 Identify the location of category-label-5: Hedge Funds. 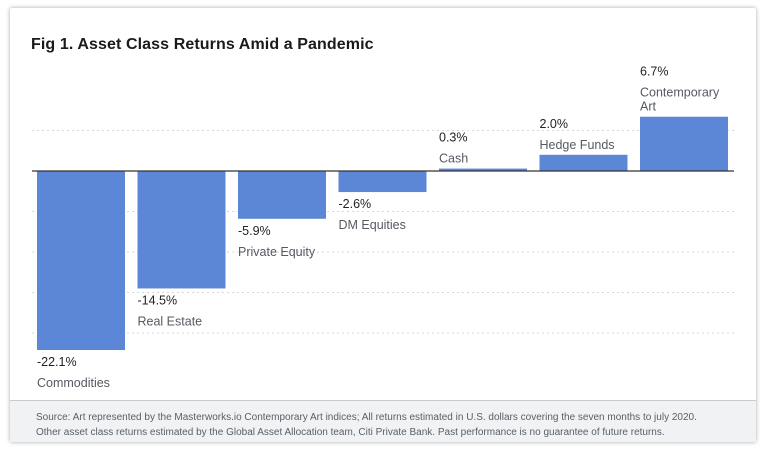
(577, 145).